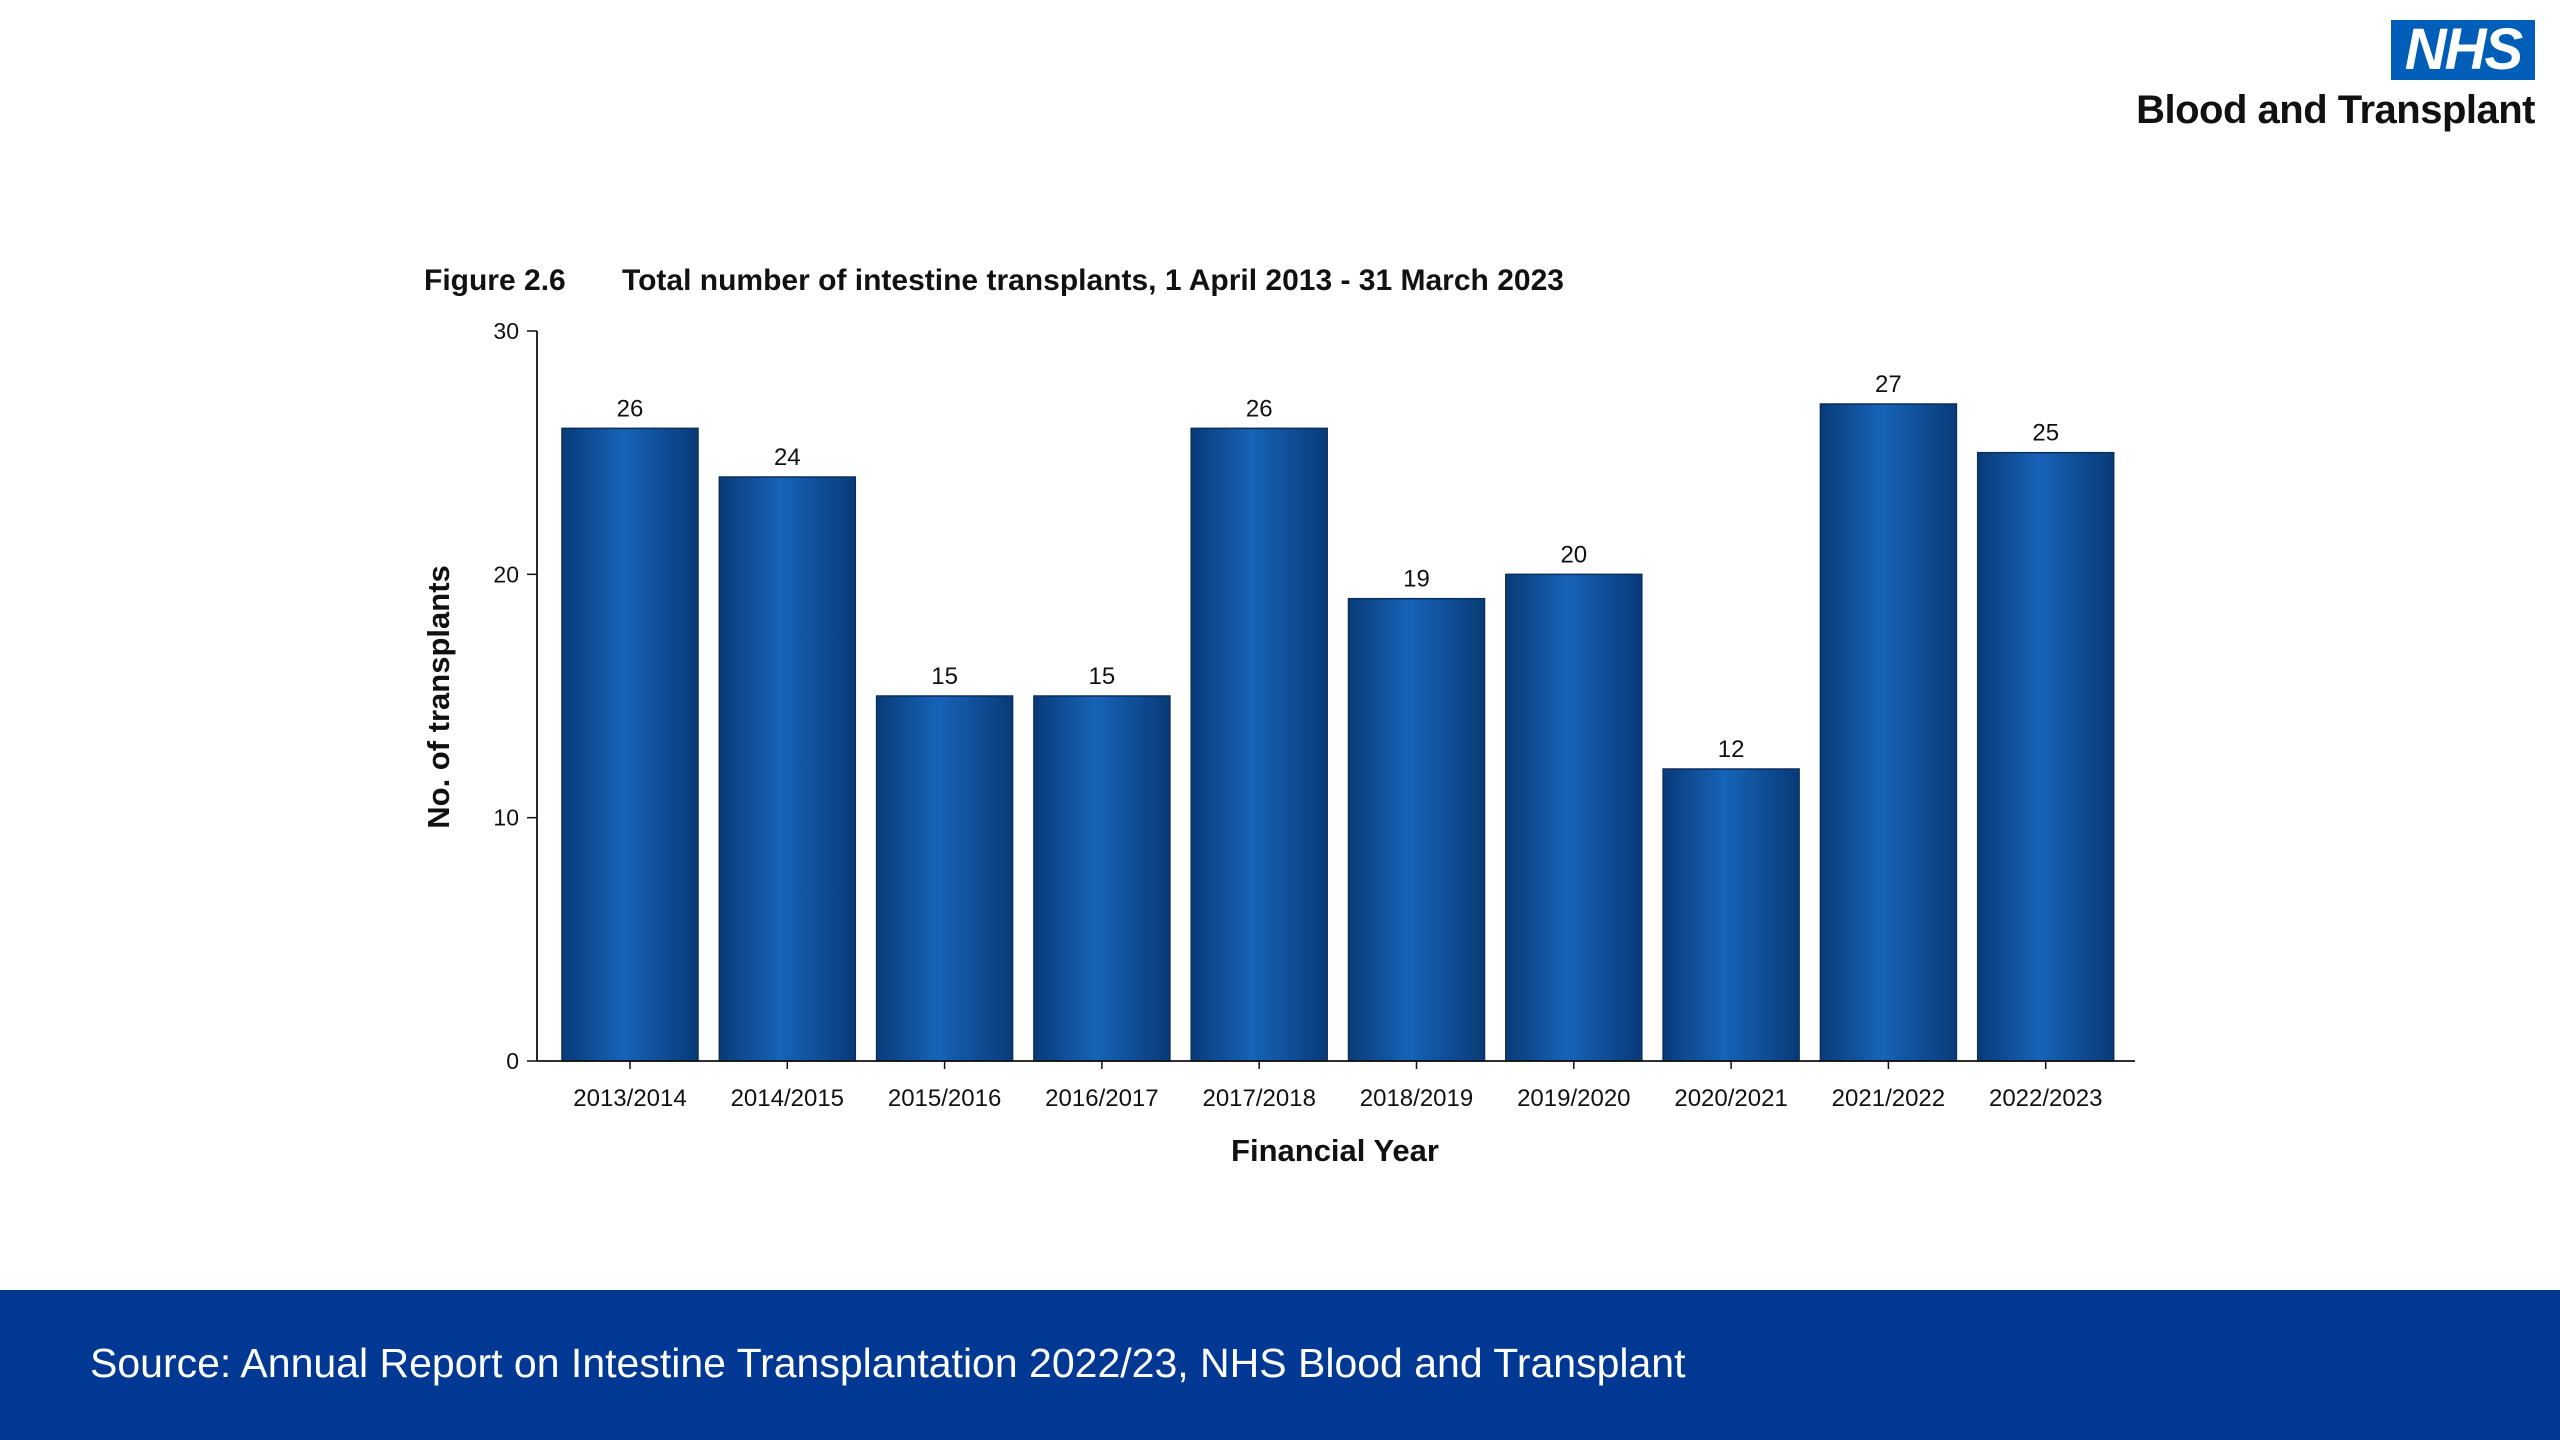 This screenshot has height=1440, width=2560. Describe the element at coordinates (944, 1098) in the screenshot. I see `x-tick-label: 2015/2016` at that location.